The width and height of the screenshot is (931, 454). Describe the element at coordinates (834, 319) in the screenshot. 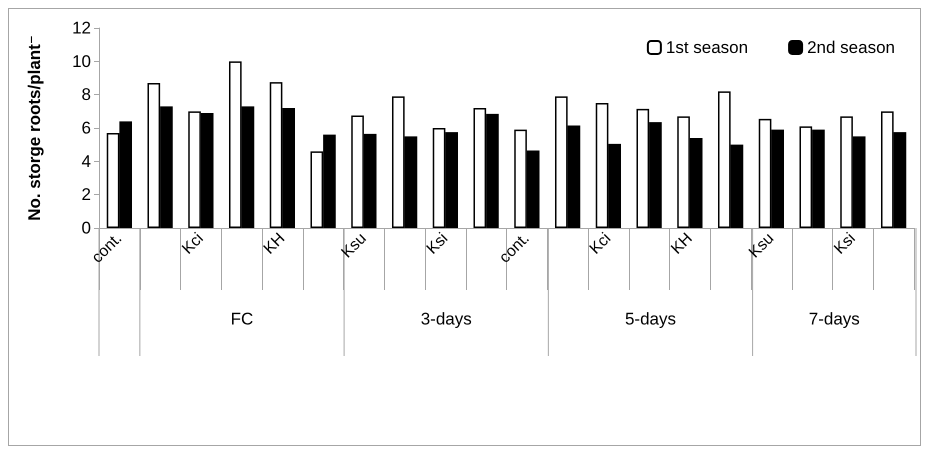

I see `text: 7-days` at that location.